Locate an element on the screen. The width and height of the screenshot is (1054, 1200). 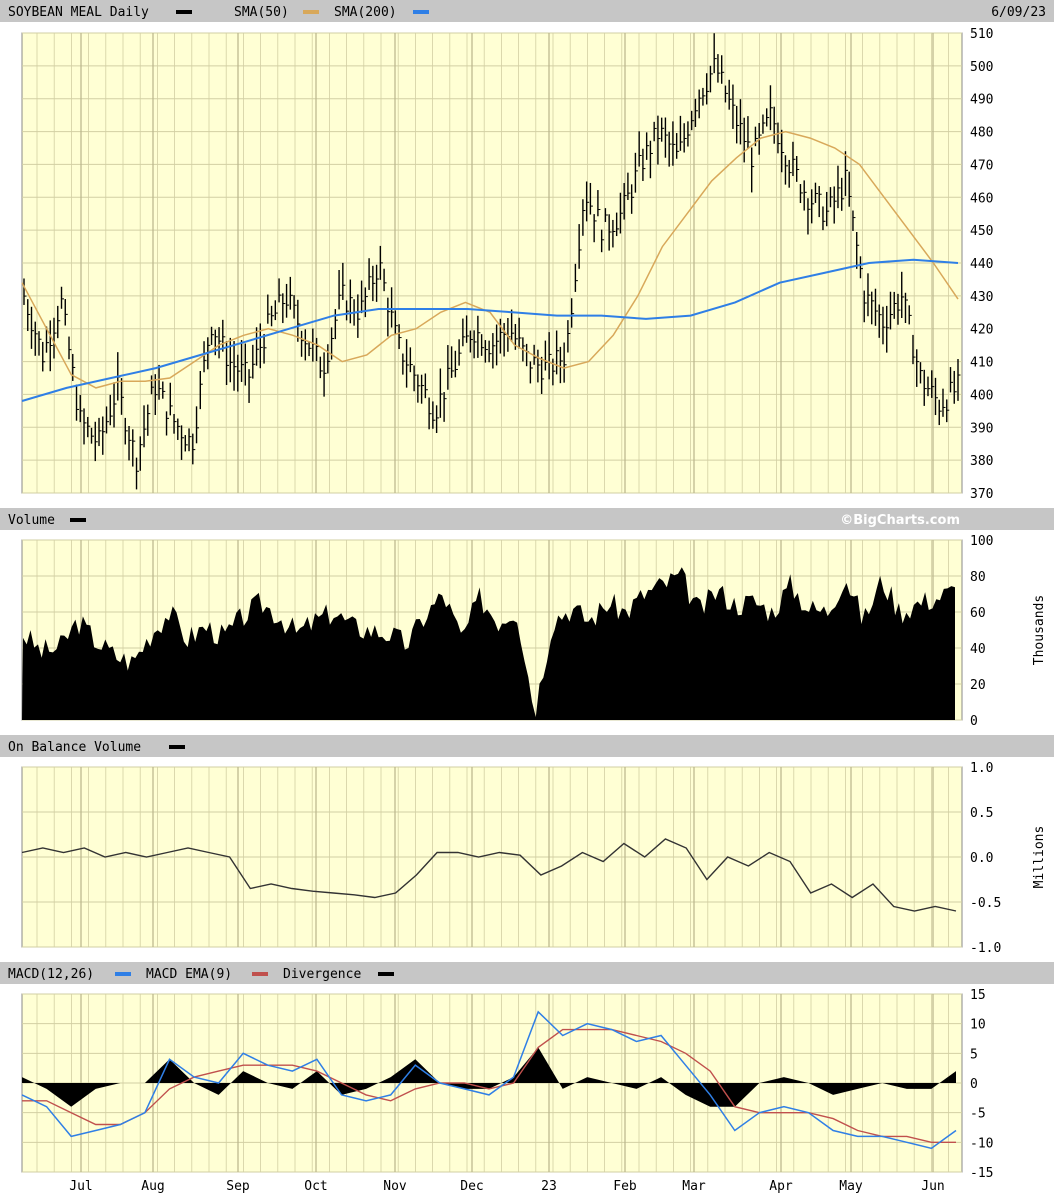
y-tick-label: 490 is located at coordinates (981, 100).